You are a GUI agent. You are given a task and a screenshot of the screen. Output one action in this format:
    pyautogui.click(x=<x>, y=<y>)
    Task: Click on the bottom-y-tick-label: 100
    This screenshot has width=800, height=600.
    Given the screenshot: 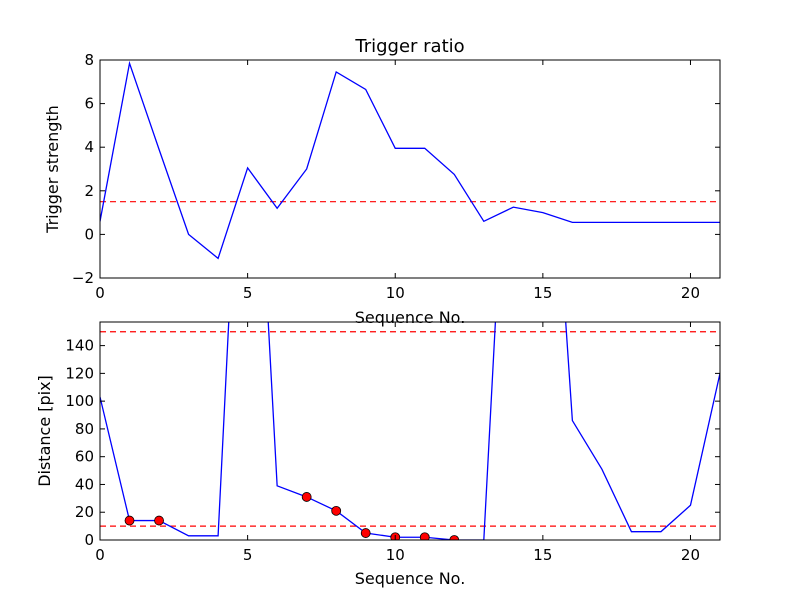 What is the action you would take?
    pyautogui.click(x=79, y=401)
    